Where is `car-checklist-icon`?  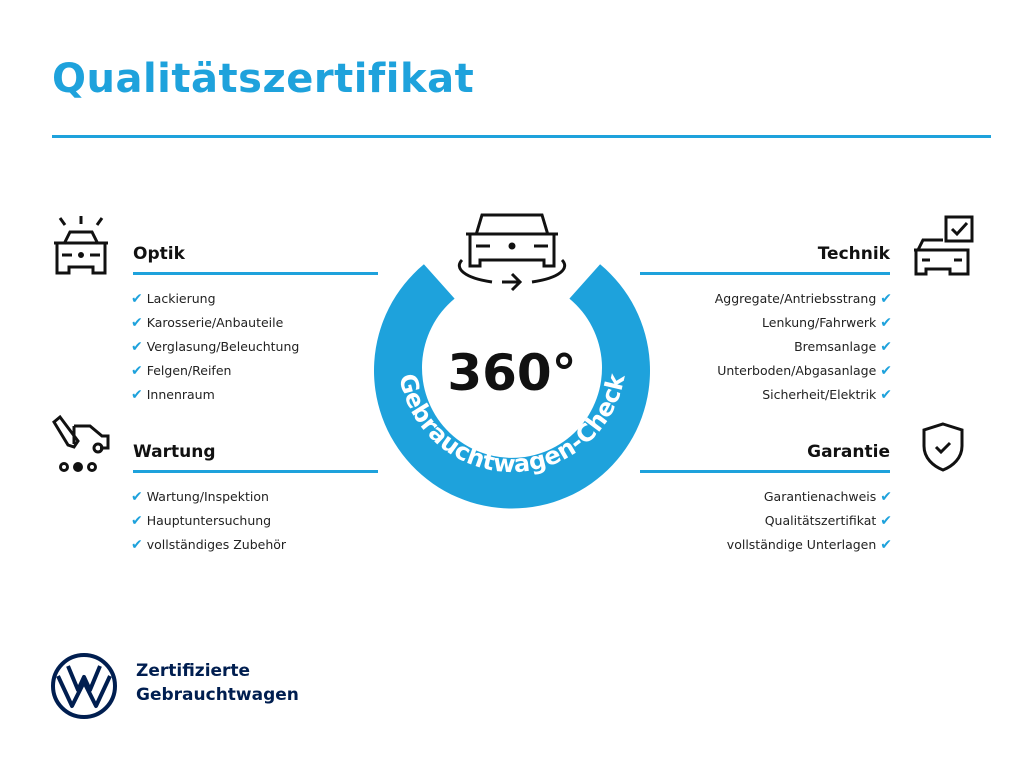 car-checklist-icon is located at coordinates (944, 245).